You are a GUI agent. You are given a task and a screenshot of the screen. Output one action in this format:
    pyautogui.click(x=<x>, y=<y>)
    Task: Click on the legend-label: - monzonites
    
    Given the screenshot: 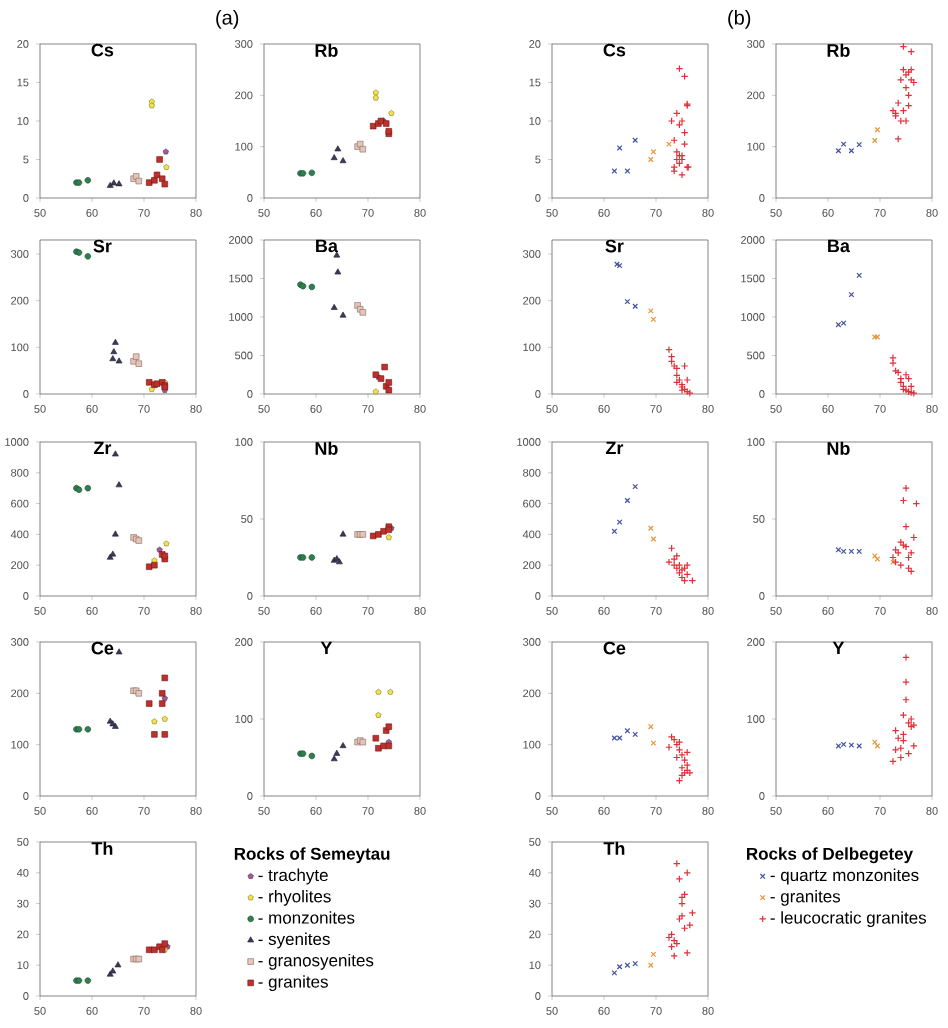 What is the action you would take?
    pyautogui.click(x=306, y=917)
    